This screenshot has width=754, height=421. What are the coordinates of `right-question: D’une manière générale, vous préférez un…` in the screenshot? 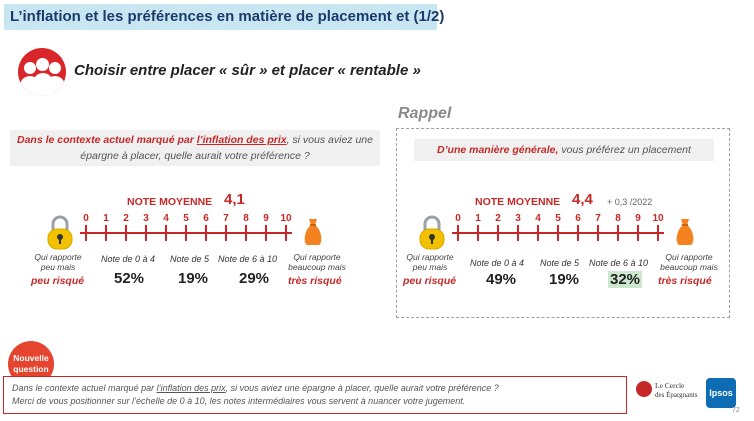 It's located at (564, 150).